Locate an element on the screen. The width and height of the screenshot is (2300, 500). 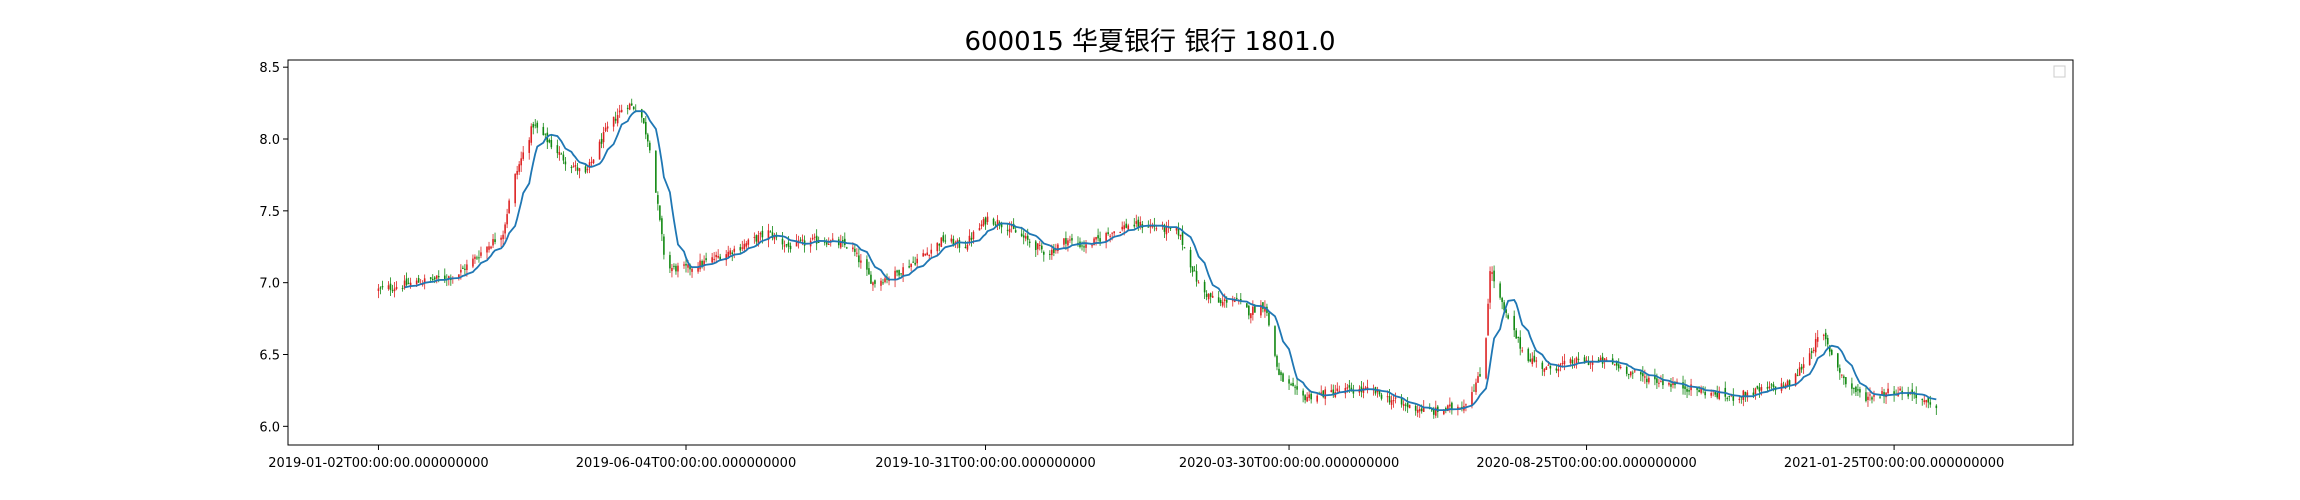
y-tick-label: 6.0 is located at coordinates (269, 427).